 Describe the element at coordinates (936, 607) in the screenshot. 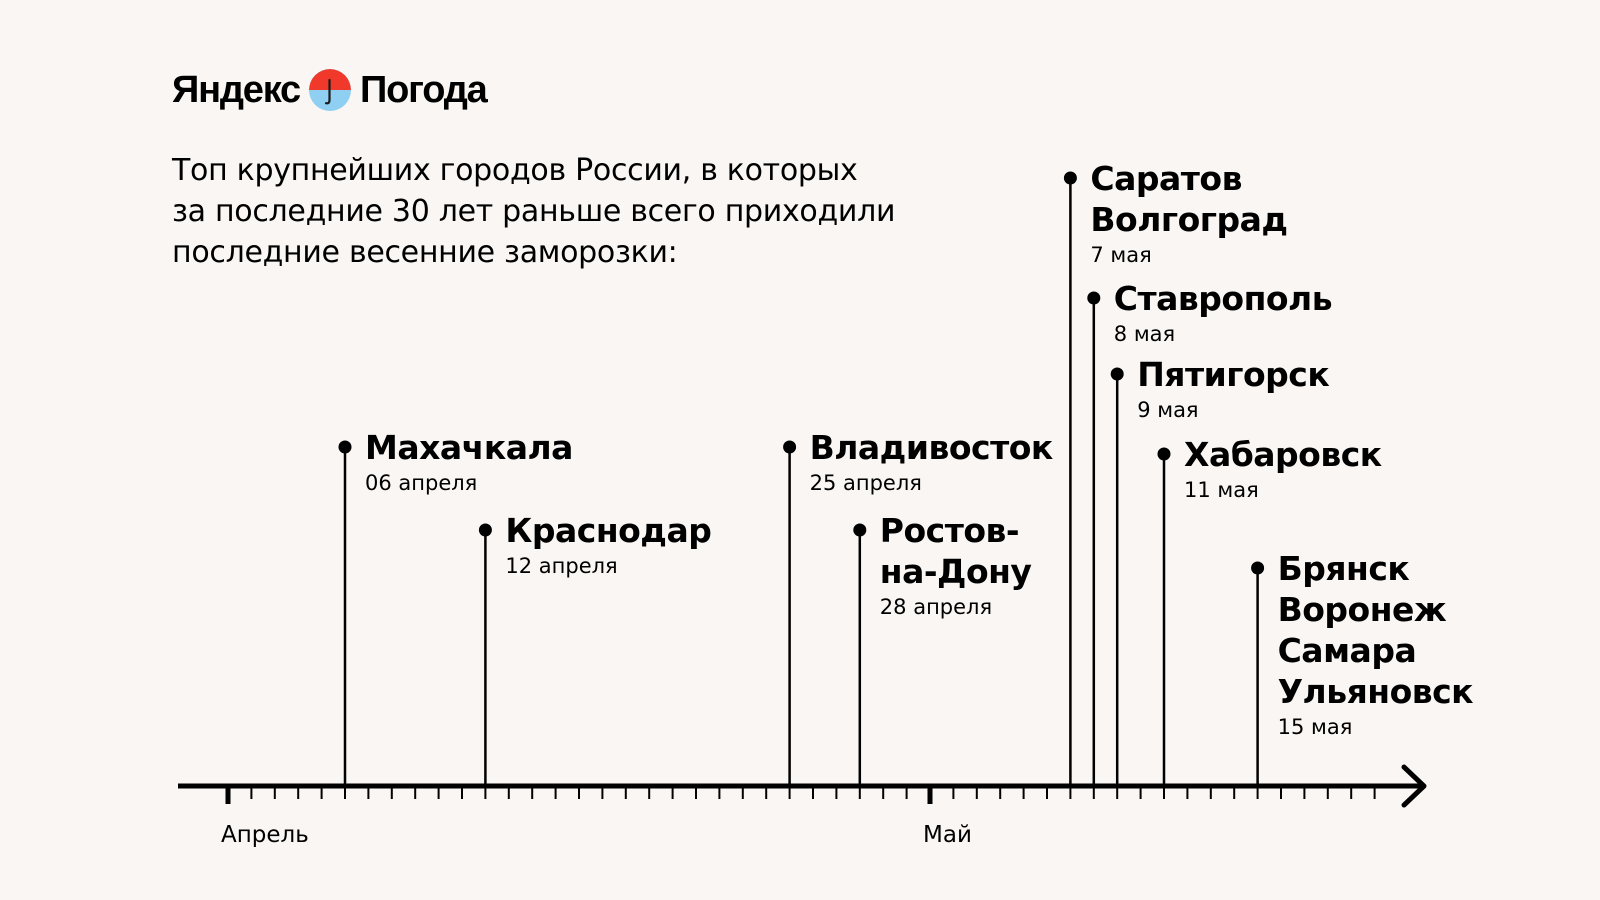

I see `date-label: 28 апреля` at that location.